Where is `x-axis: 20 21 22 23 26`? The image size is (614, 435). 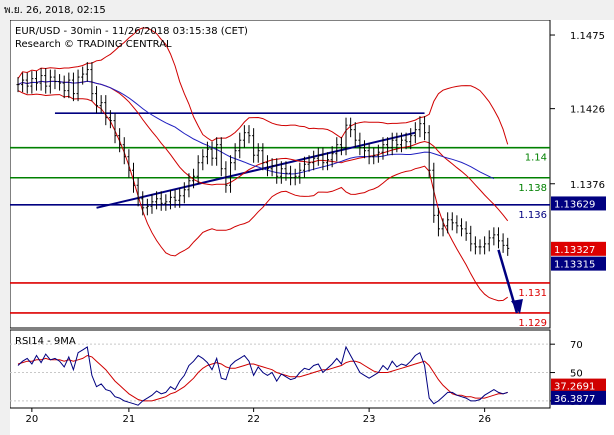
x-axis: 20 21 22 23 26 is located at coordinates (258, 416).